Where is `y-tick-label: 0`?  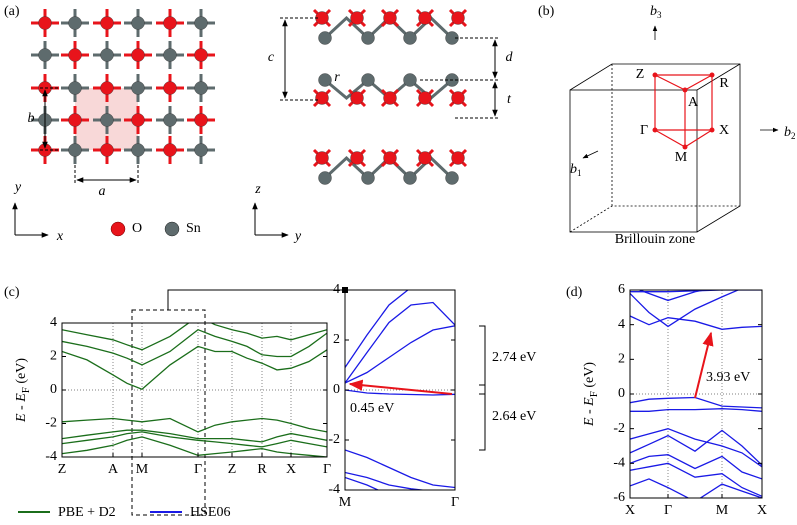
y-tick-label: 0 is located at coordinates (621, 393).